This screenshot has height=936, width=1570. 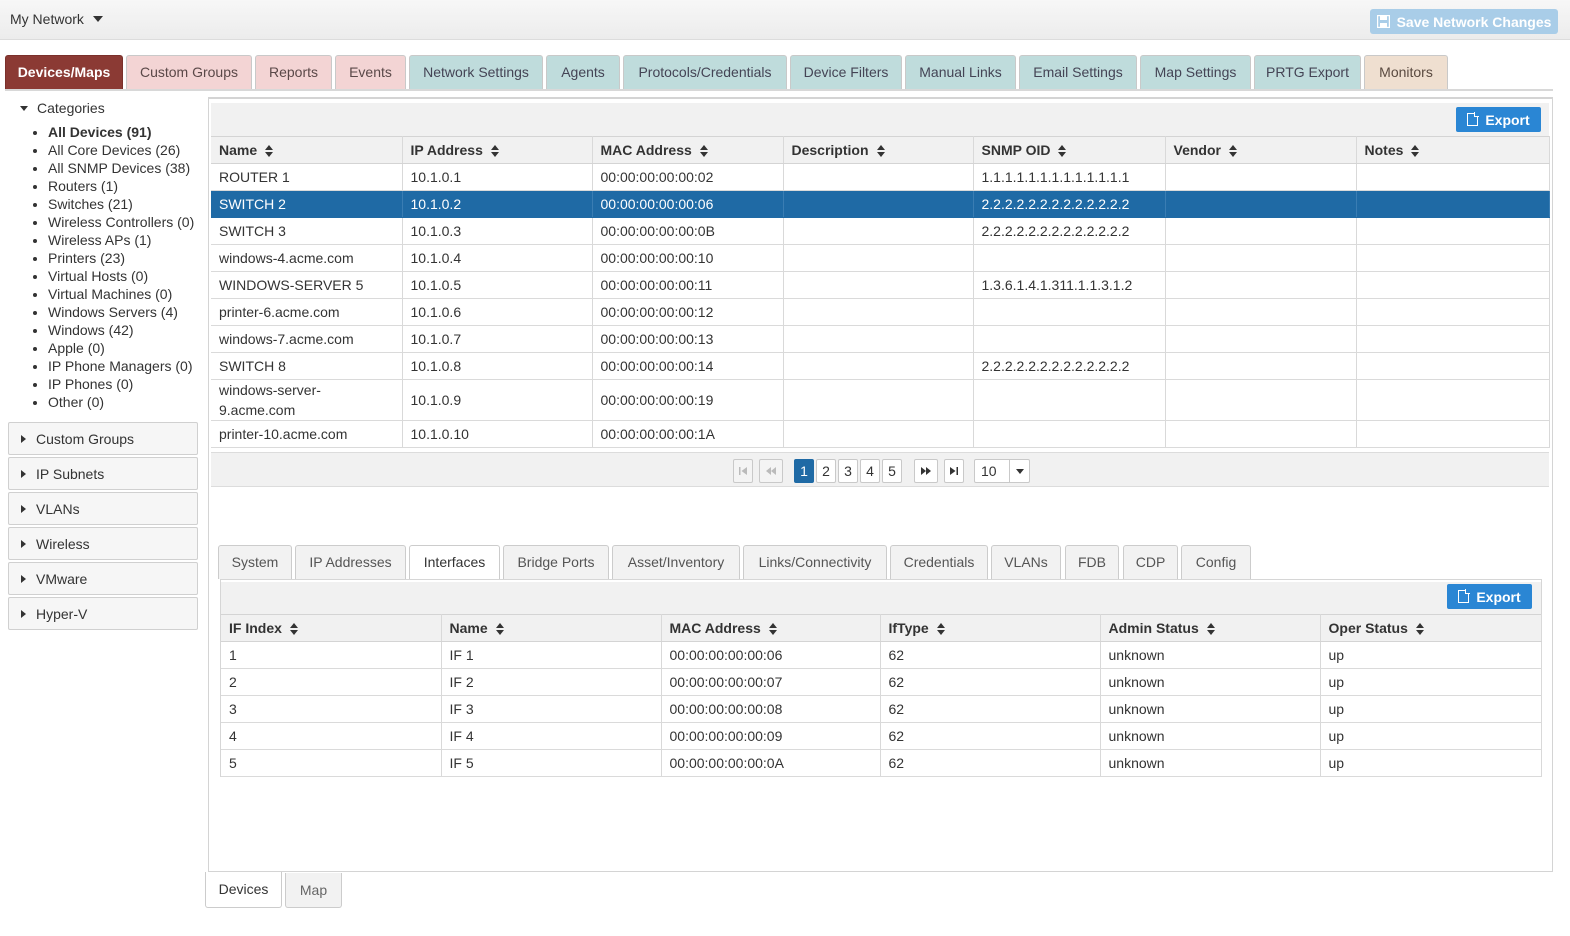 I want to click on devices-export-button: Export, so click(x=1498, y=119).